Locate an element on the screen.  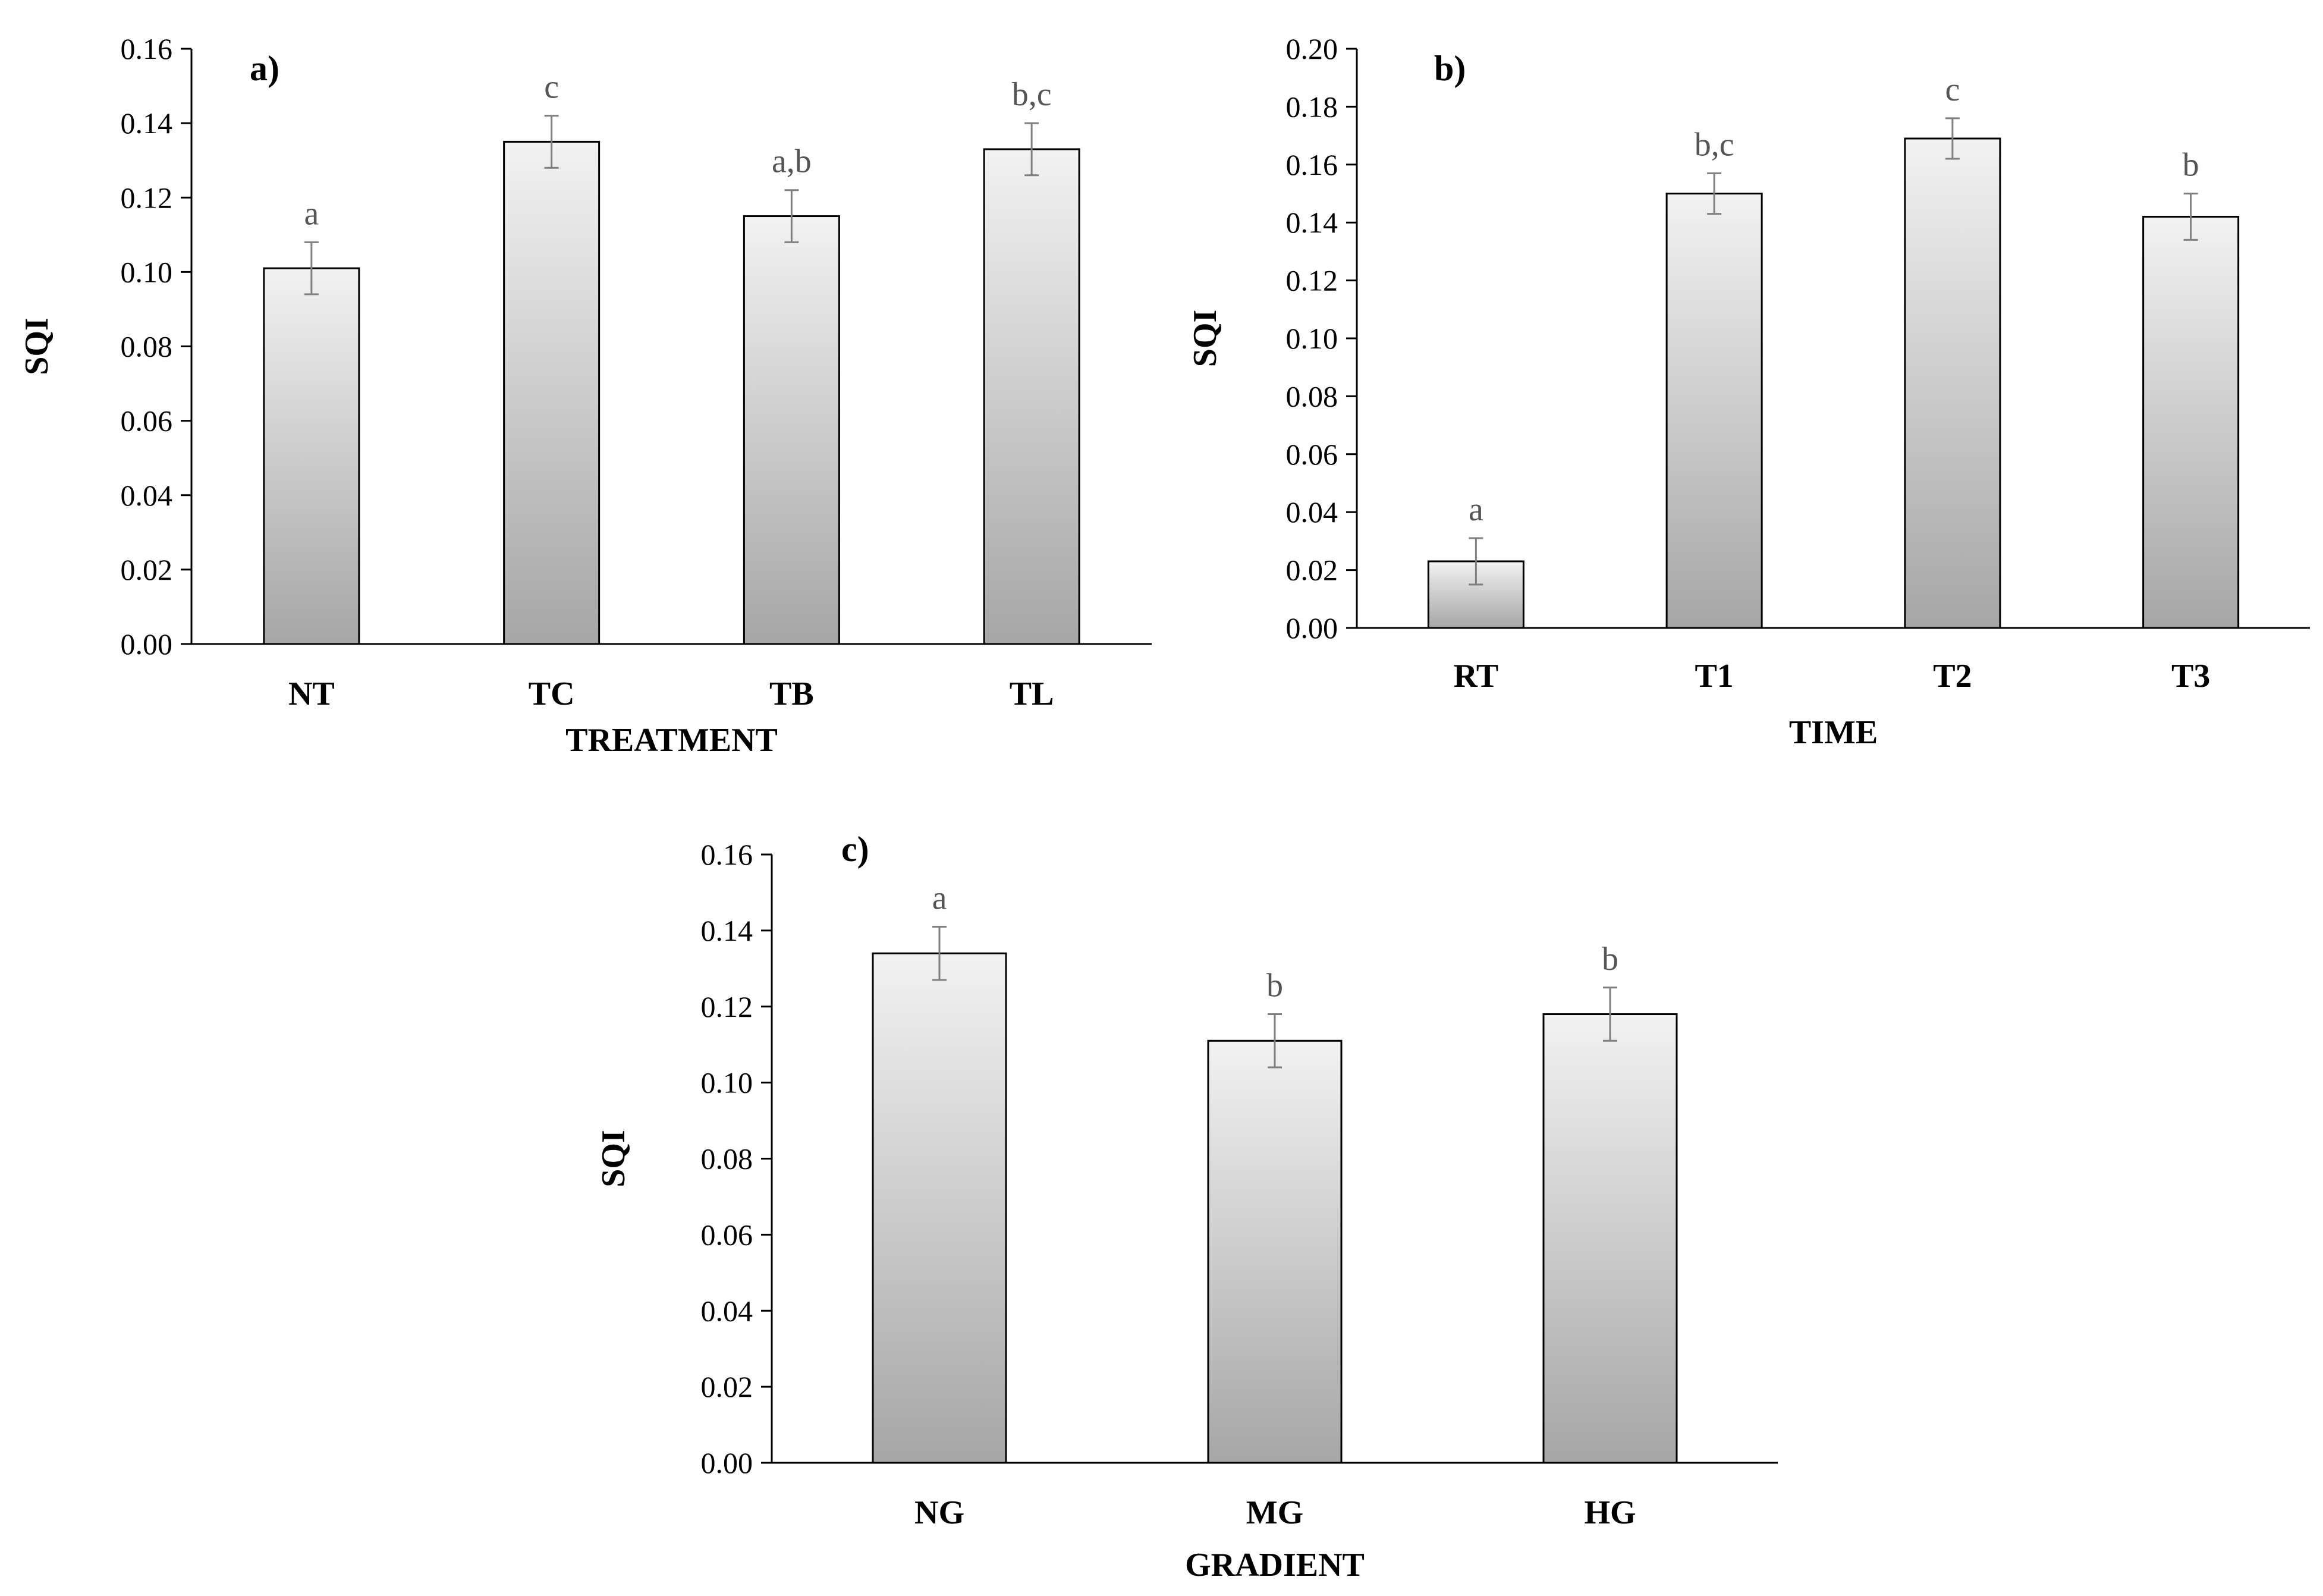
panel-label: b) is located at coordinates (1450, 68).